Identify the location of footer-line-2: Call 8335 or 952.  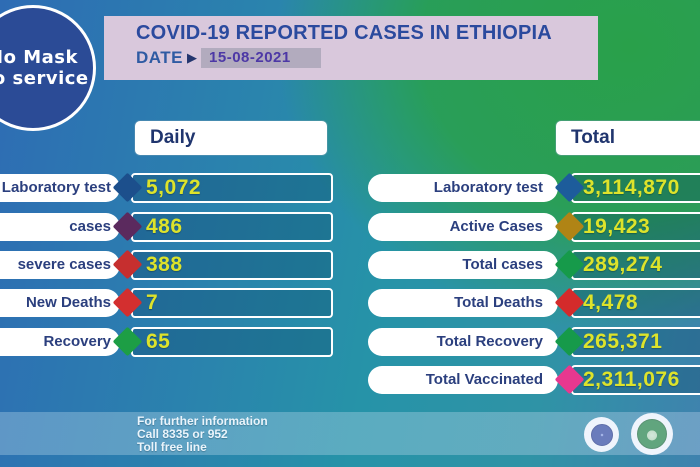
(182, 434).